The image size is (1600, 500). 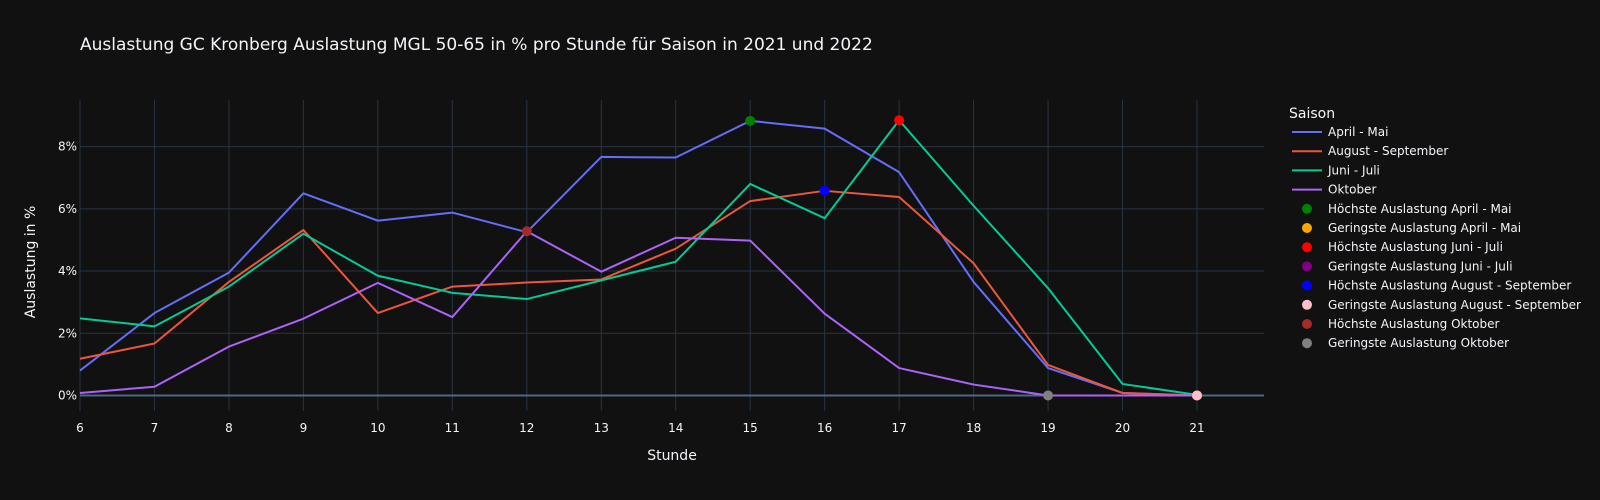 I want to click on legend-item-marker-3: Geringste Auslastung Juni - Juli, so click(x=1407, y=266).